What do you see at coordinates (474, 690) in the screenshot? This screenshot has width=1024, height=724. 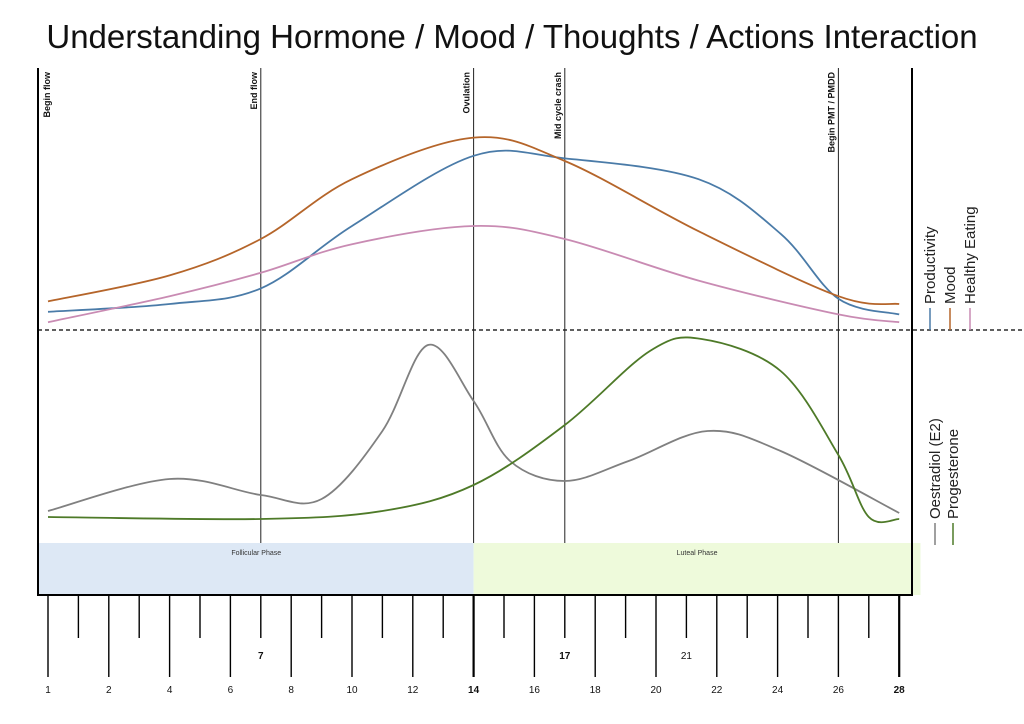 I see `tick-label: 14` at bounding box center [474, 690].